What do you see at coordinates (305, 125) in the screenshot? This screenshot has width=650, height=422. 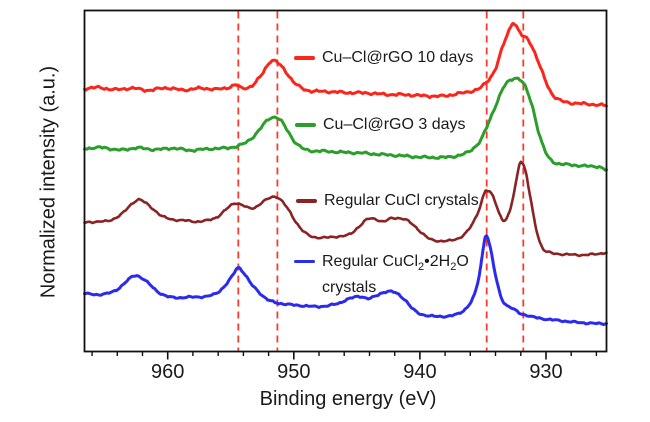 I see `legend-line-green` at bounding box center [305, 125].